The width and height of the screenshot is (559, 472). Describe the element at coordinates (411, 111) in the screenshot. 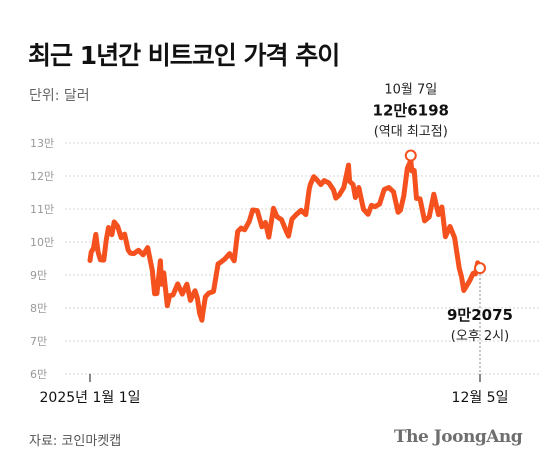

I see `annotation-value-label: 12만6198` at that location.